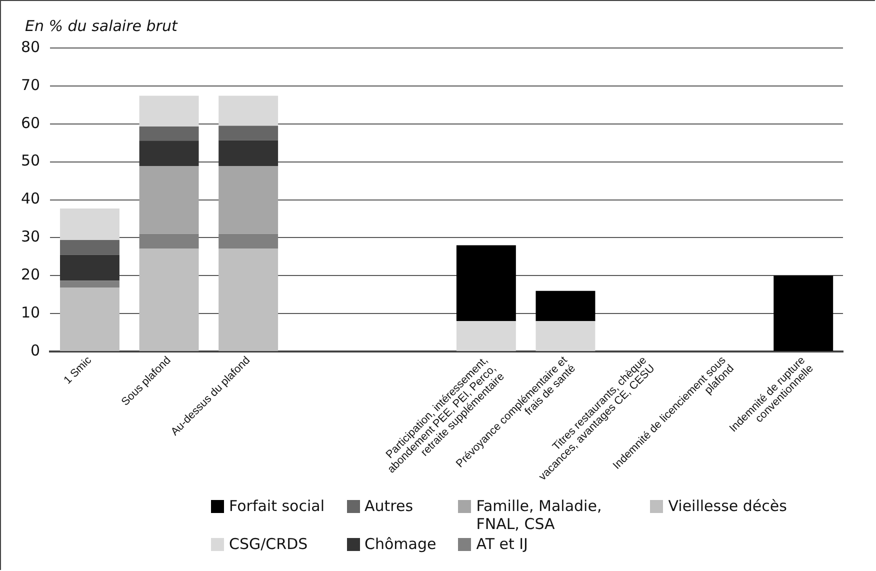  Describe the element at coordinates (727, 506) in the screenshot. I see `legend-label: Vieillesse décès` at that location.